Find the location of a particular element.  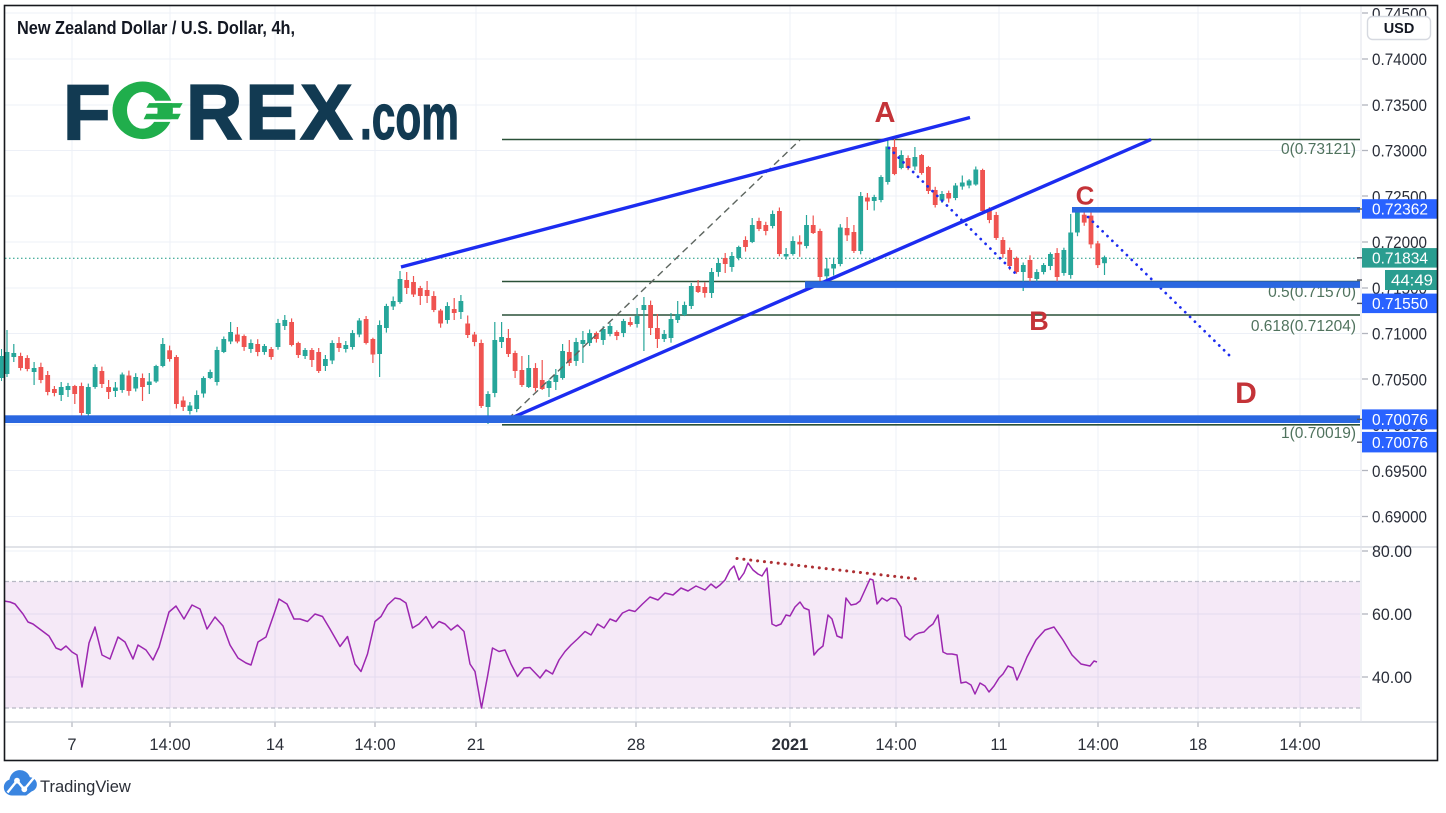

svg-text: 0.71000 is located at coordinates (1399, 334).